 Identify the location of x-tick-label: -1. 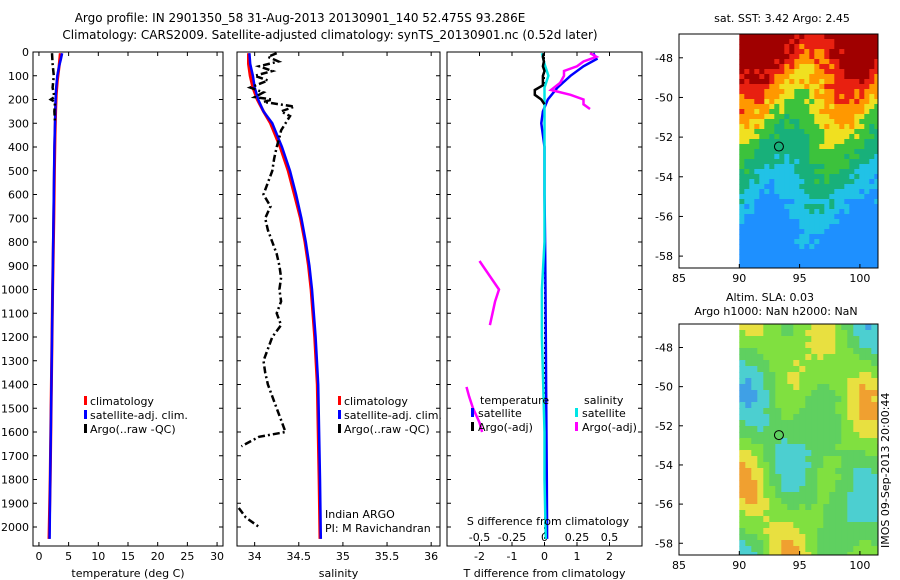
(512, 556).